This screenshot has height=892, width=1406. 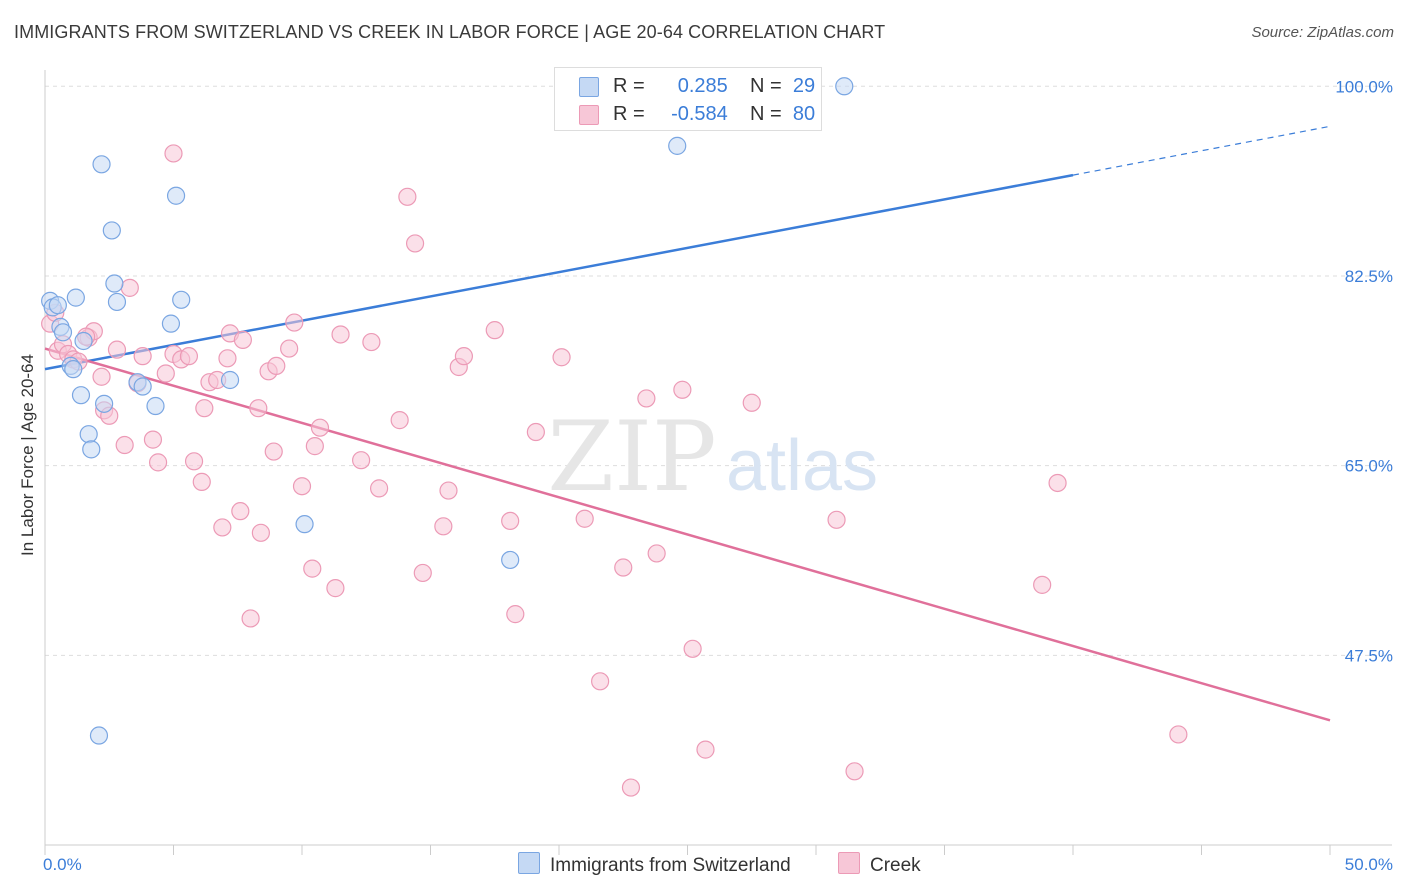 What do you see at coordinates (1364, 86) in the screenshot?
I see `y-tick-label: 100.0%` at bounding box center [1364, 86].